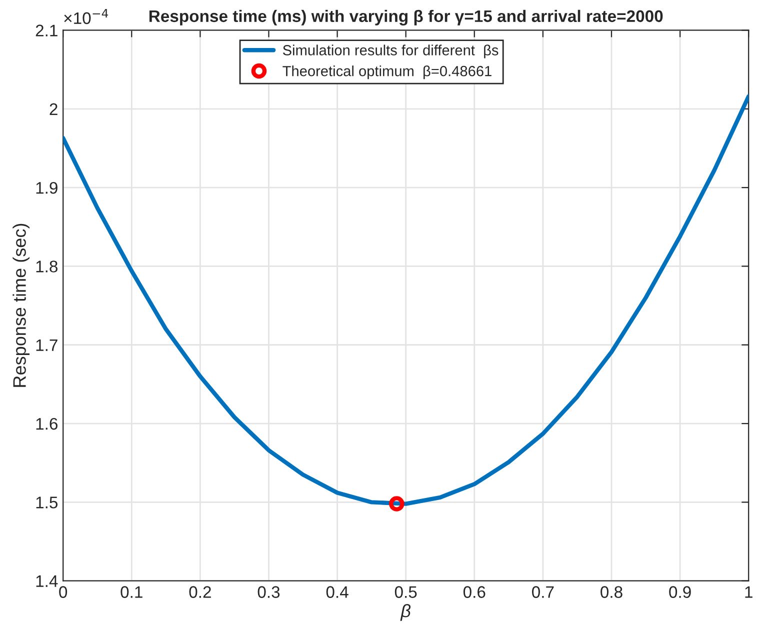 The image size is (760, 630). What do you see at coordinates (47, 266) in the screenshot?
I see `y-tick-label: 1.8` at bounding box center [47, 266].